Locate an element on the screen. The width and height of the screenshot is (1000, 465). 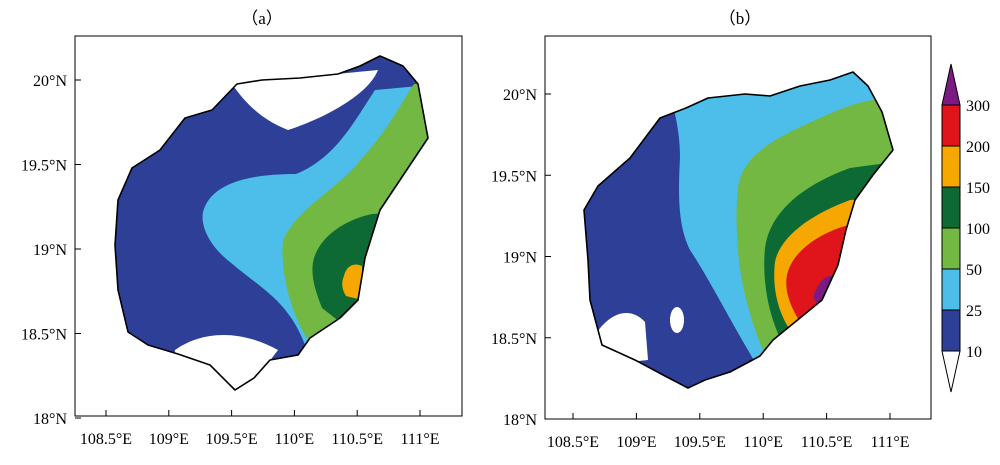
panel-title-b: （b） is located at coordinates (740, 18).